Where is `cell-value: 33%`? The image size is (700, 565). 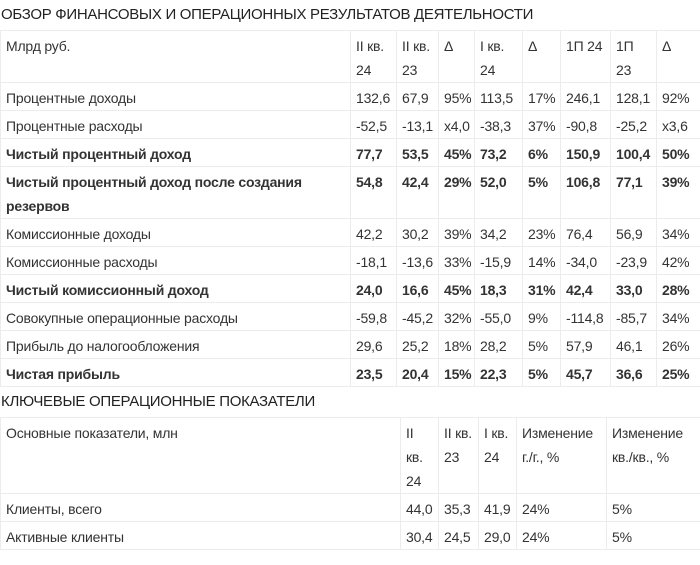 cell-value: 33% is located at coordinates (456, 260).